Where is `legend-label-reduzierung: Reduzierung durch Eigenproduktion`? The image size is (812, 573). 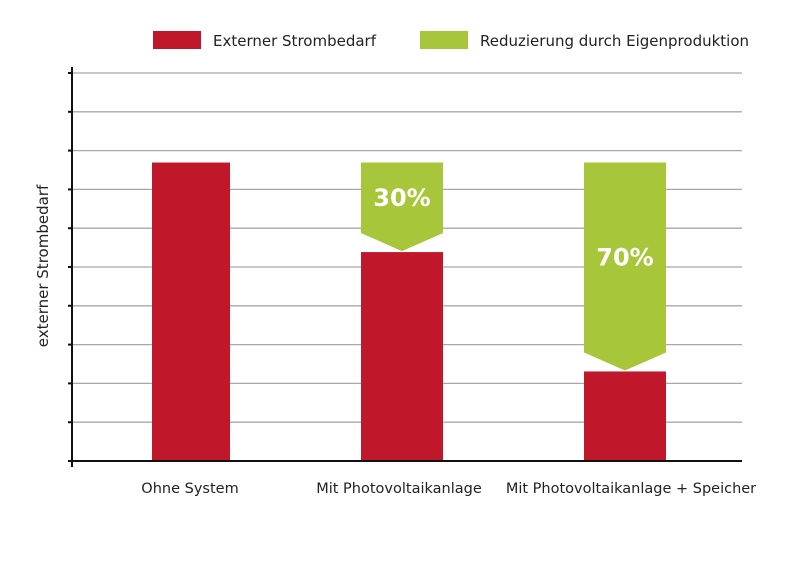 legend-label-reduzierung: Reduzierung durch Eigenproduktion is located at coordinates (614, 41).